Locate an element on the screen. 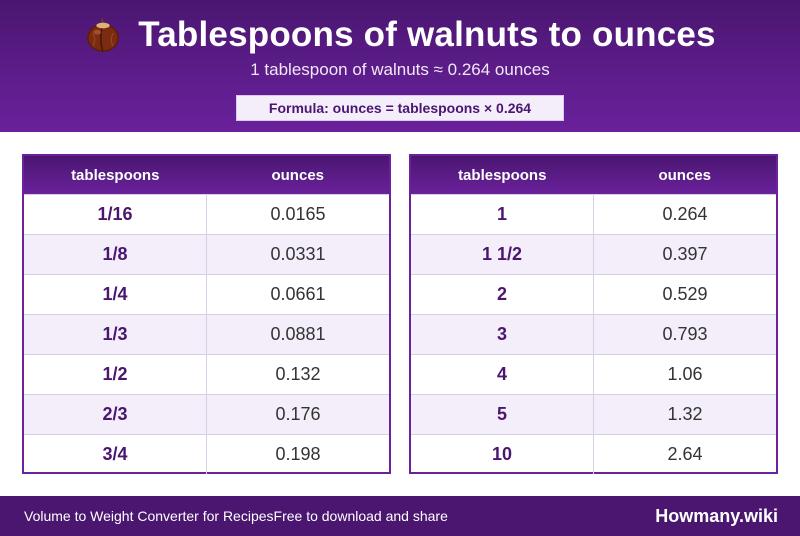 The width and height of the screenshot is (800, 536). tablespoons-cell: 5 is located at coordinates (502, 414).